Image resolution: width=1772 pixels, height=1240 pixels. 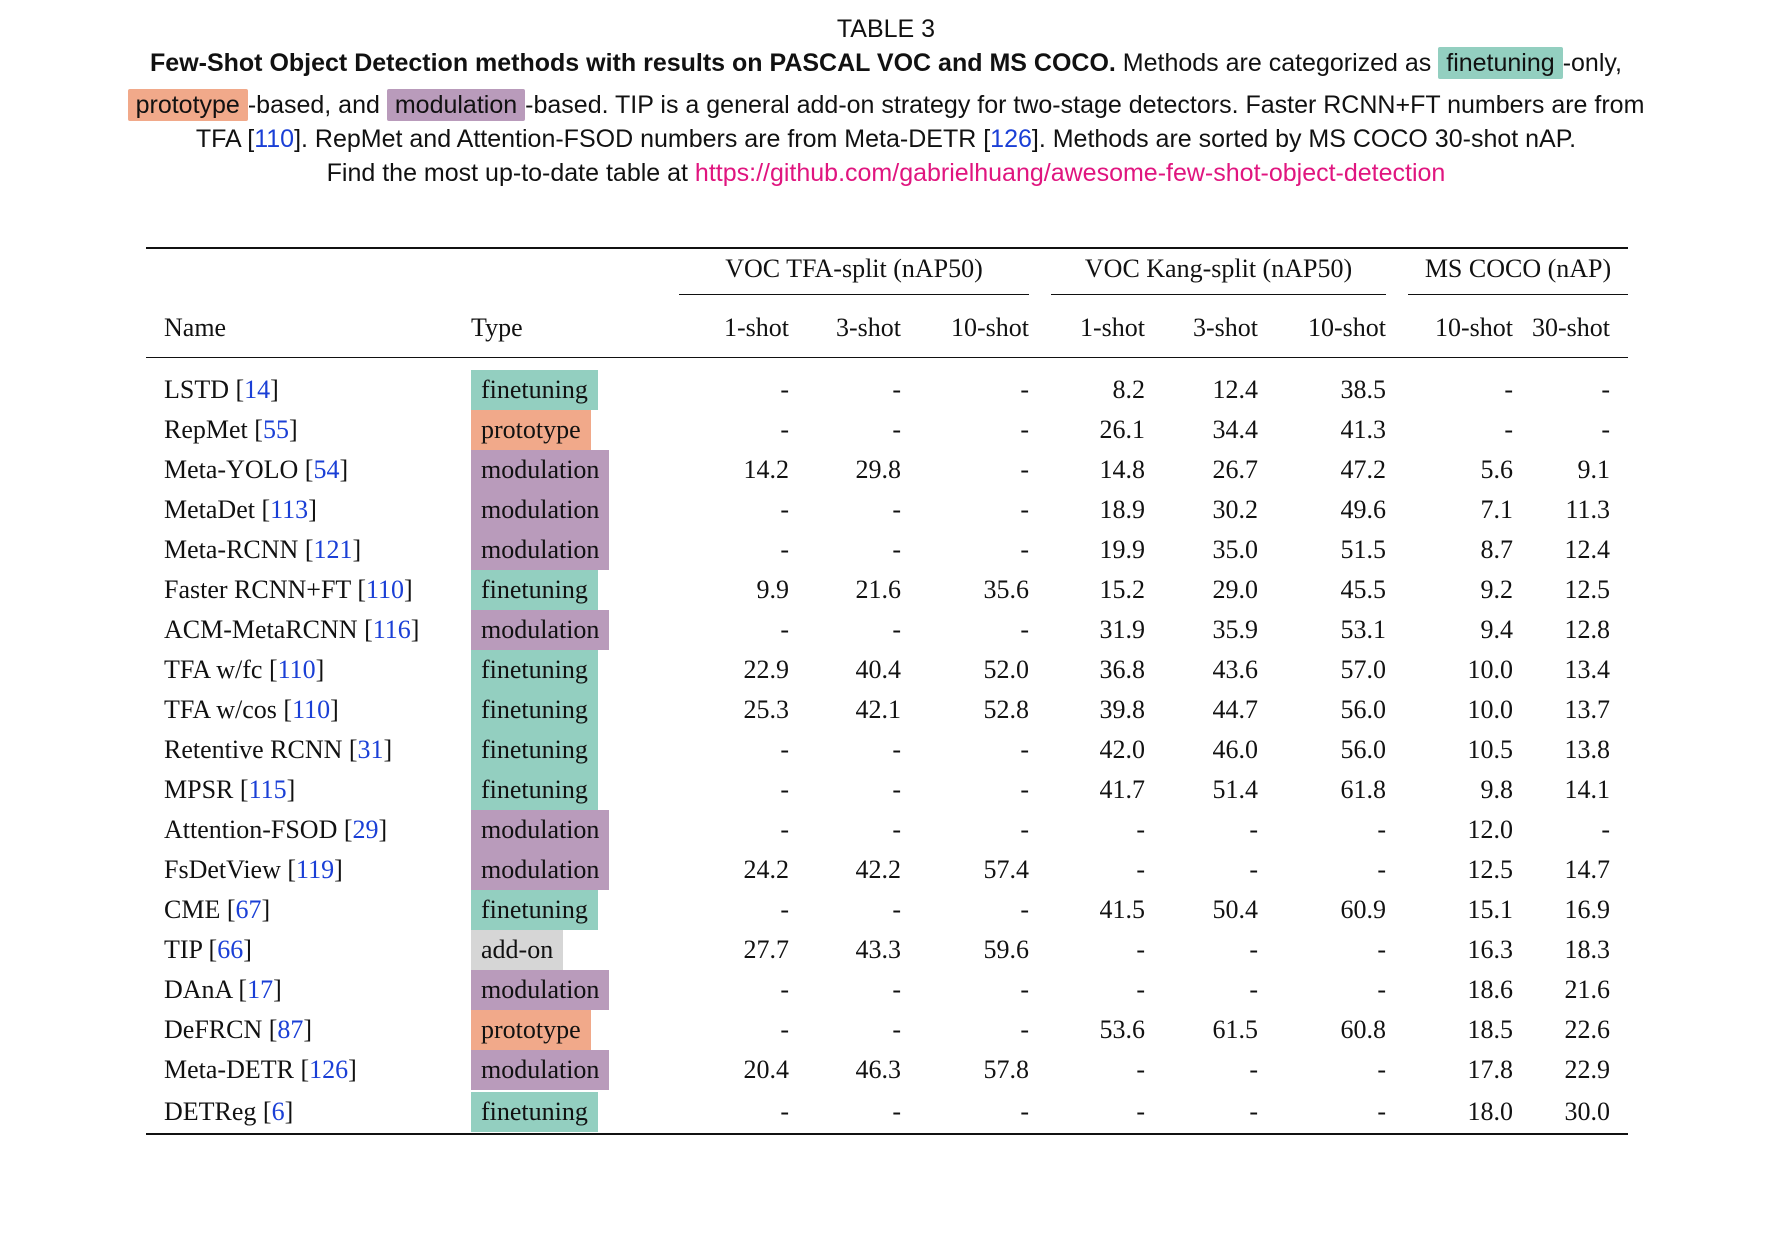 What do you see at coordinates (290, 1029) in the screenshot?
I see `citation-link: 87` at bounding box center [290, 1029].